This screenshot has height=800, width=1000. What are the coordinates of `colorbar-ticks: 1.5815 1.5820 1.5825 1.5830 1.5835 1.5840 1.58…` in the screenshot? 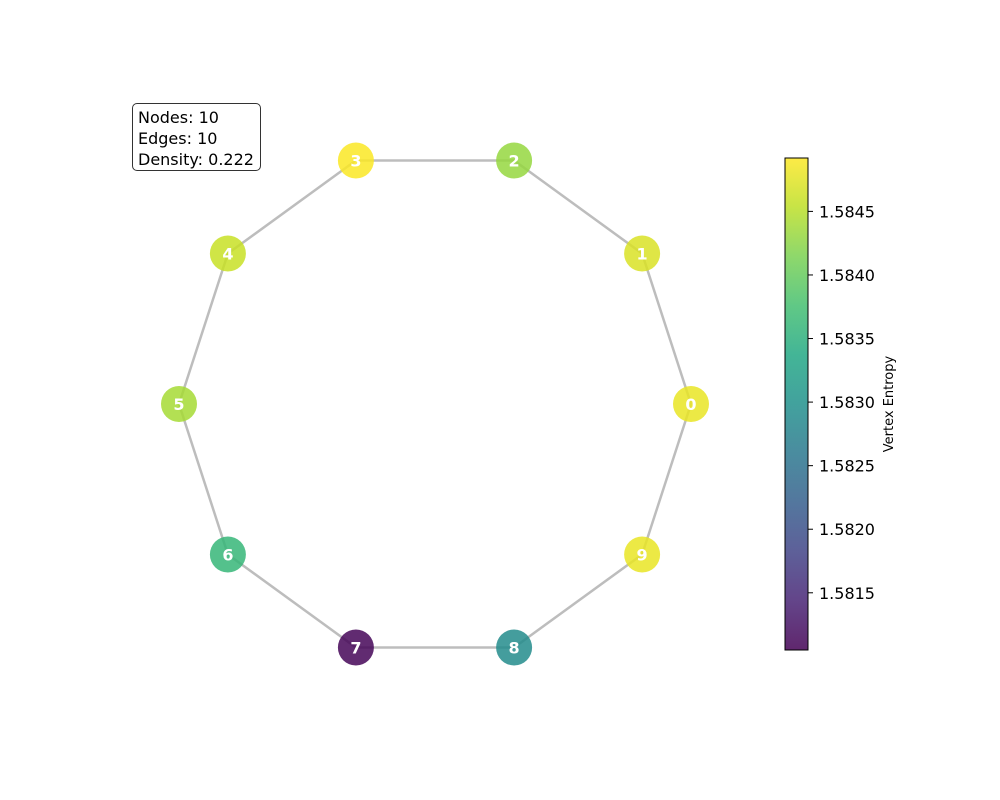 It's located at (841, 402).